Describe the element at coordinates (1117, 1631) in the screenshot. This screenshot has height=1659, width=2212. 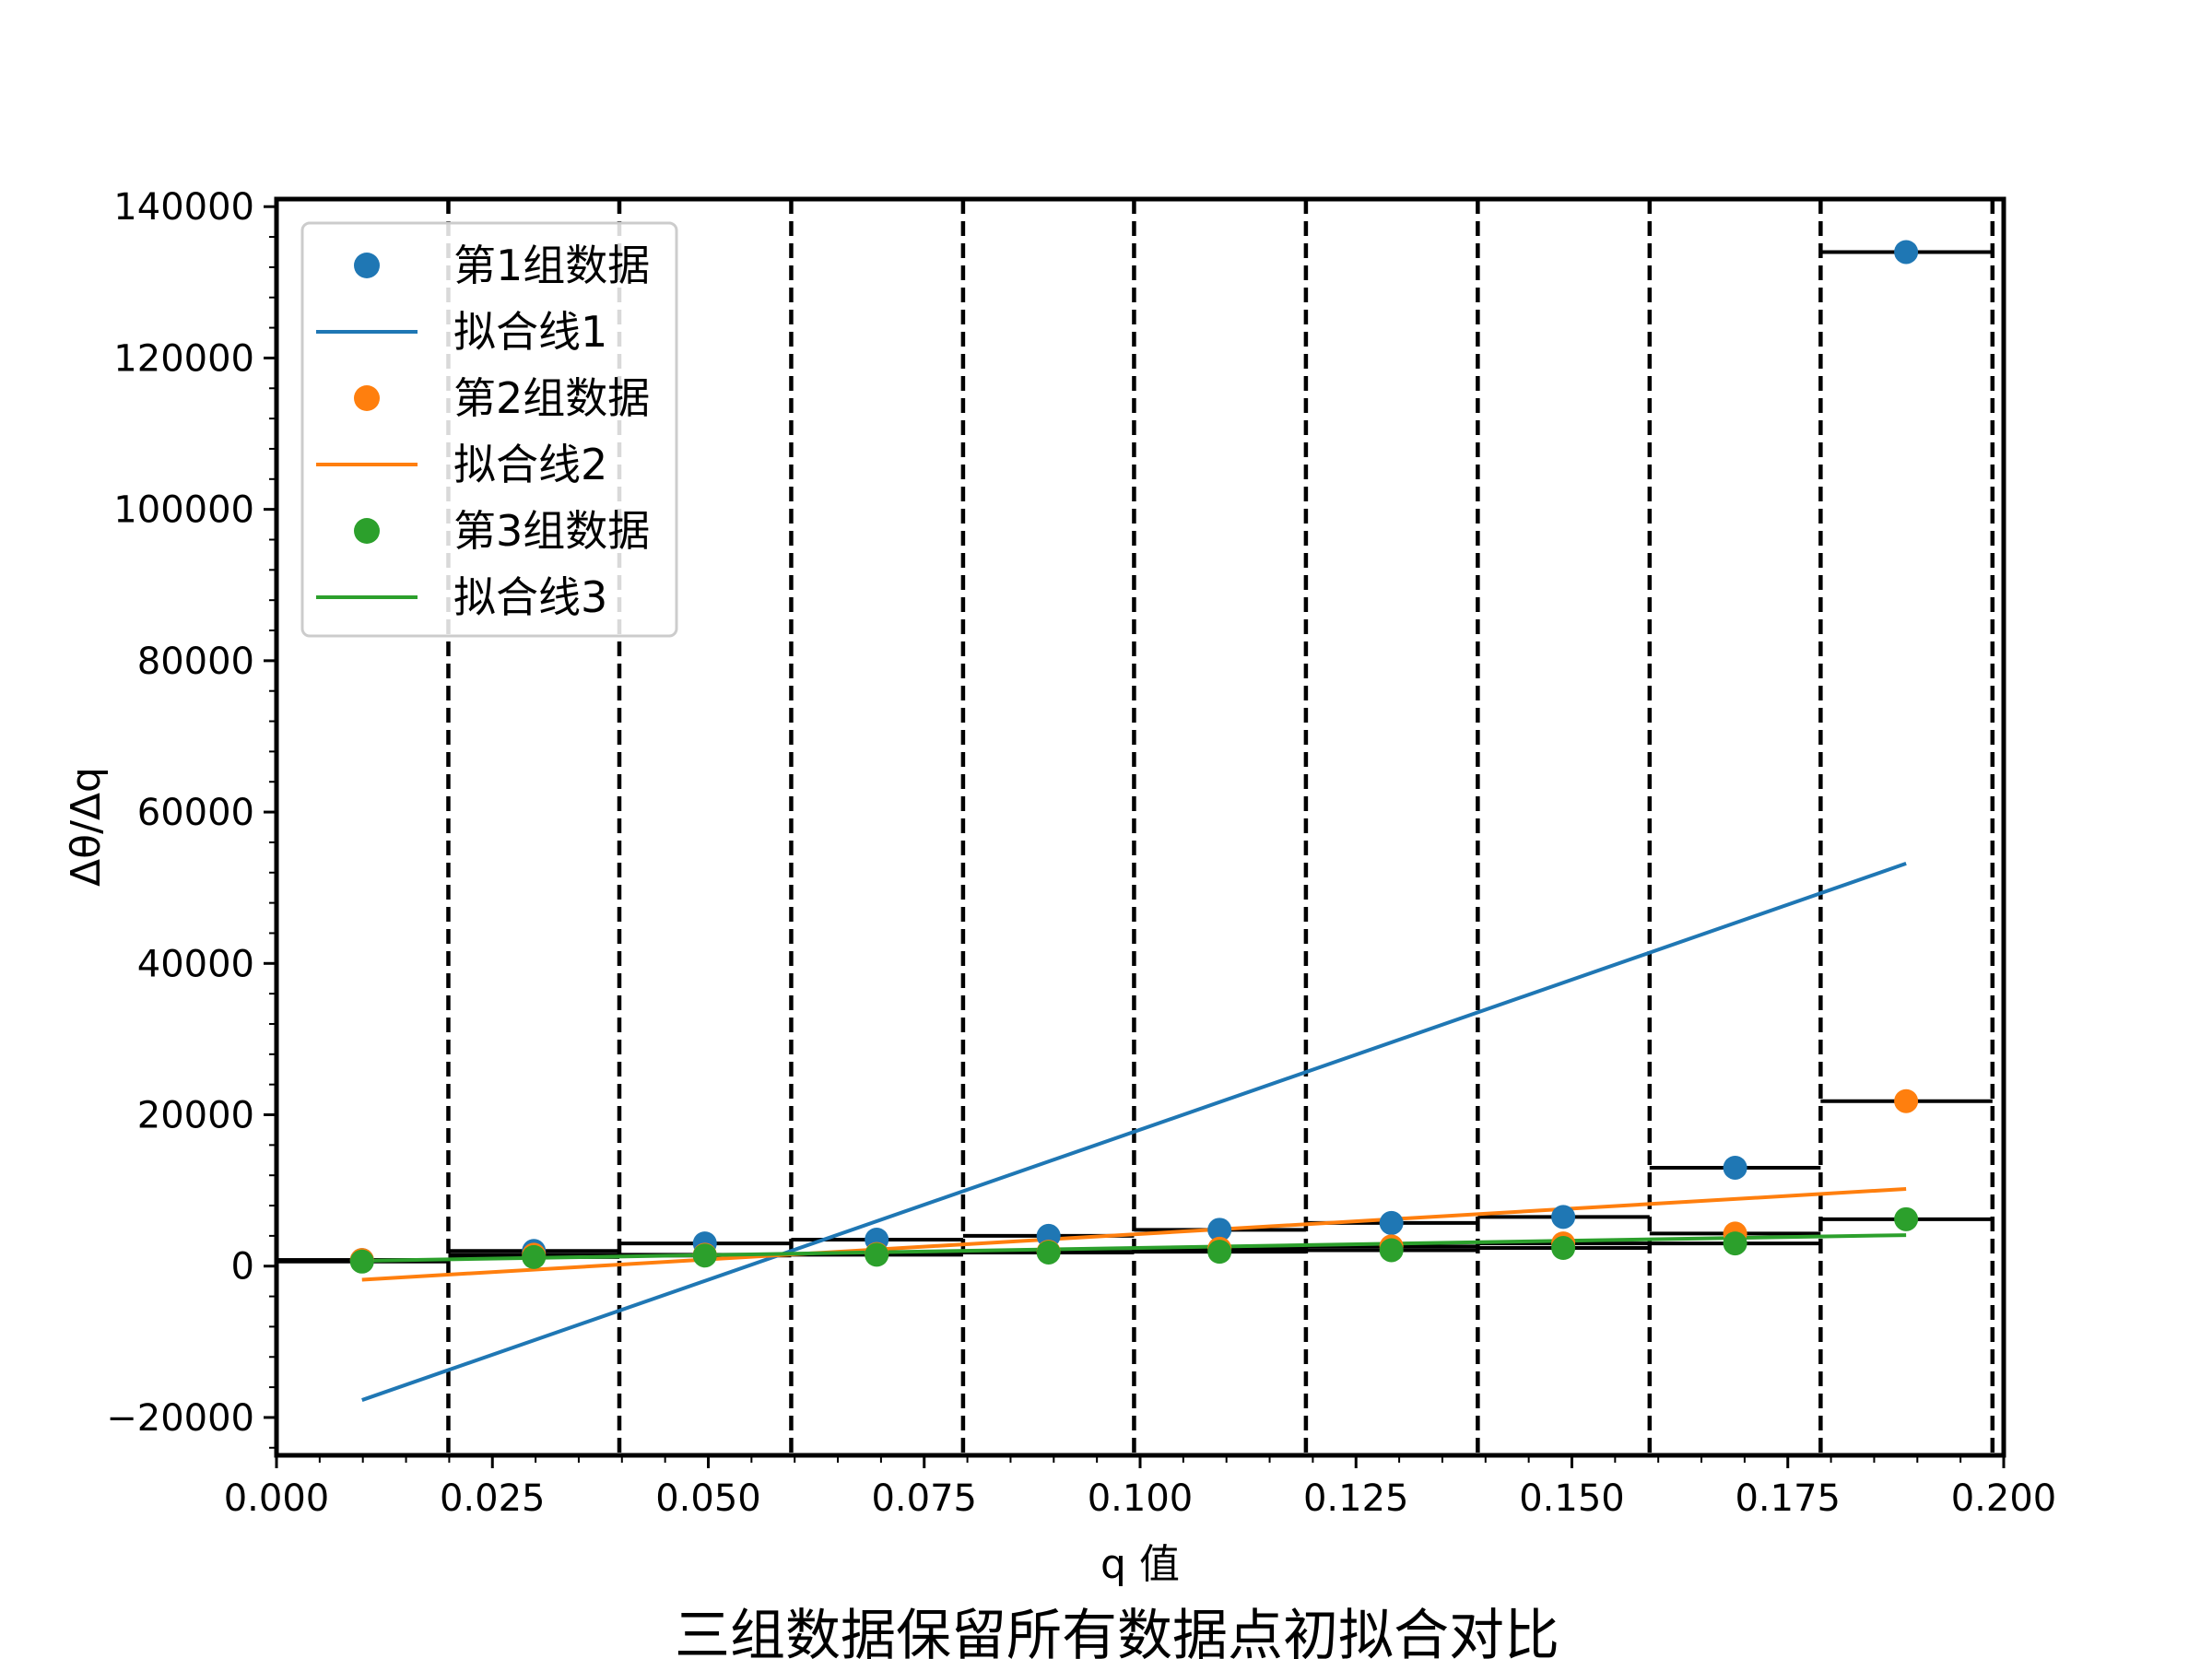
I see `chart-title: 三组数据保留所有数据点初拟合对比` at that location.